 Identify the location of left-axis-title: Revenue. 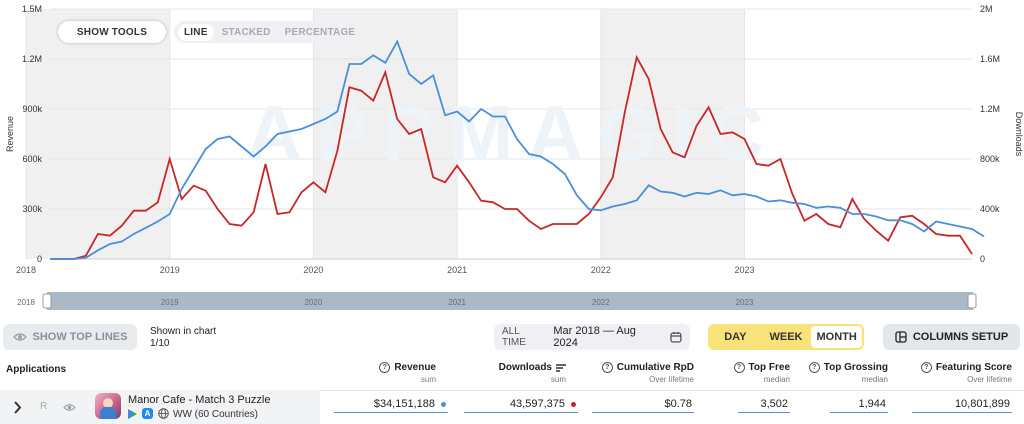
(10, 134).